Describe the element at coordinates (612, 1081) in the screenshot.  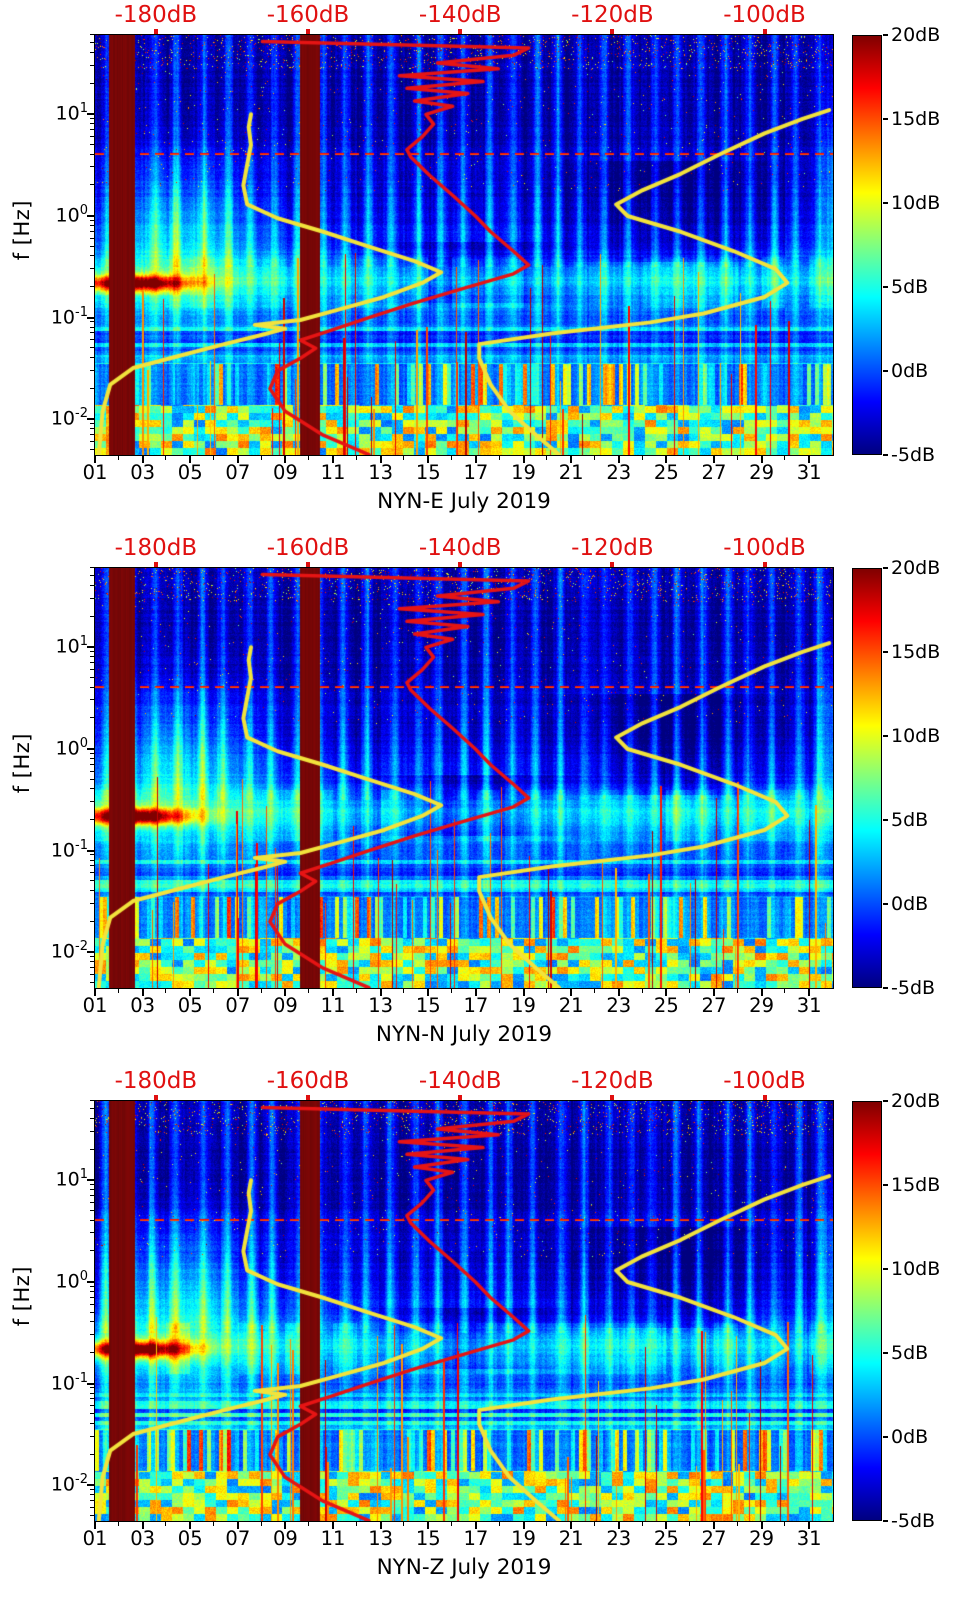
I see `top-axis-tick-label: -120dB` at that location.